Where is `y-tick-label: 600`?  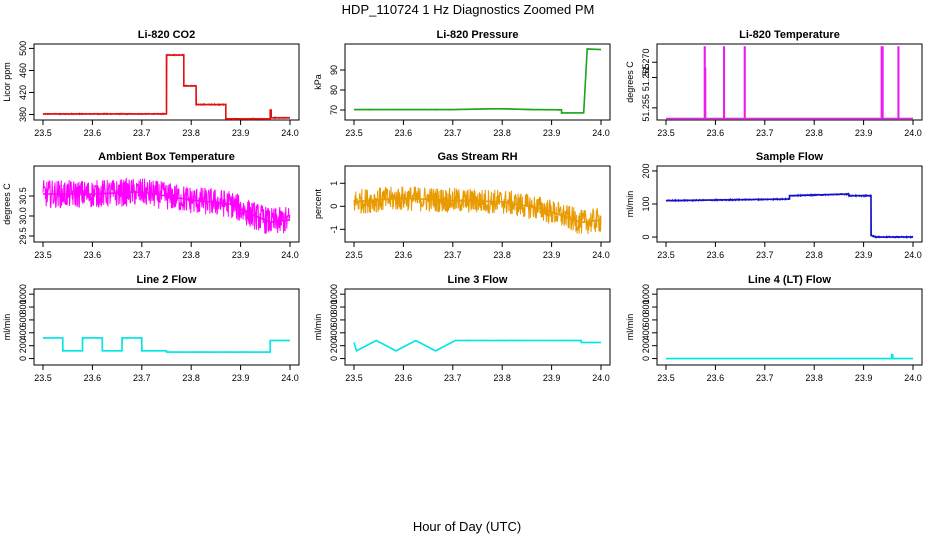 y-tick-label: 600 is located at coordinates (646, 319).